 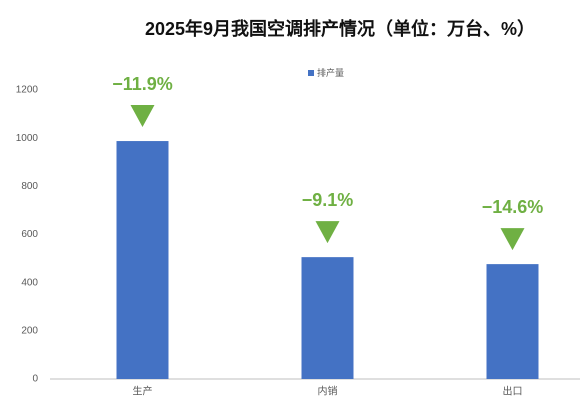 What do you see at coordinates (311, 73) in the screenshot?
I see `legend-swatch` at bounding box center [311, 73].